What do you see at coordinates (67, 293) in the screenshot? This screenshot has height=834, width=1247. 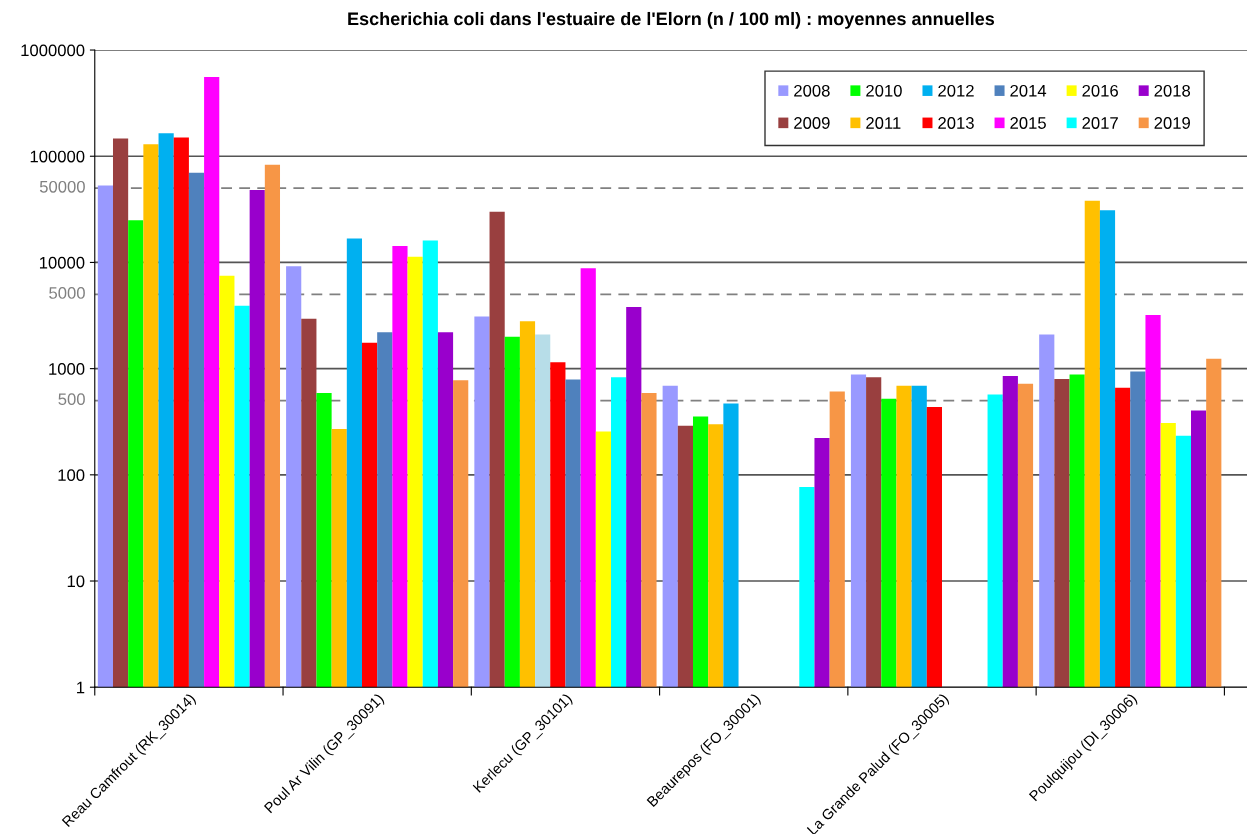 I see `ref-line-label: 5000` at bounding box center [67, 293].